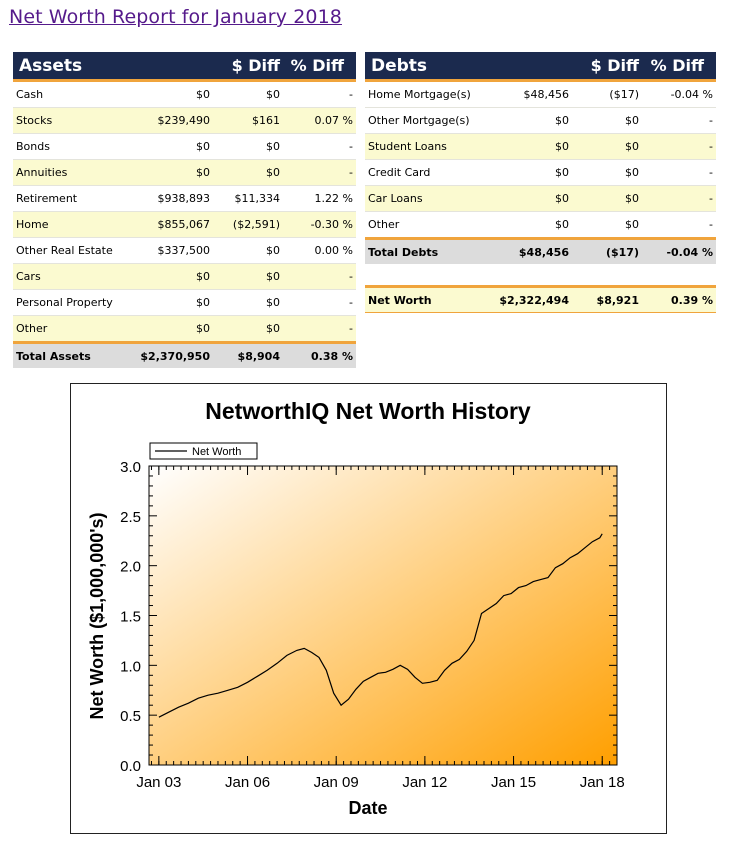 The image size is (732, 845). Describe the element at coordinates (247, 782) in the screenshot. I see `x-tick-label: Jan 06` at that location.